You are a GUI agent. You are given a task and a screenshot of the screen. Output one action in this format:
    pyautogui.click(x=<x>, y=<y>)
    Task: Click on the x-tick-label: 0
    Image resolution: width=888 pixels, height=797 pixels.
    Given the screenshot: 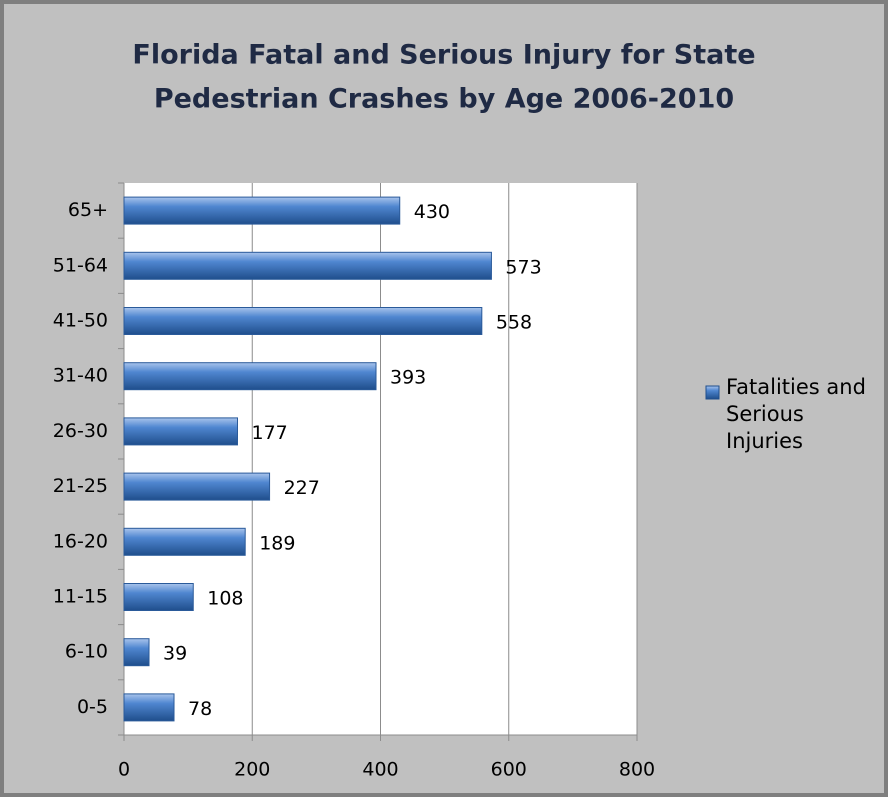 What is the action you would take?
    pyautogui.click(x=124, y=770)
    